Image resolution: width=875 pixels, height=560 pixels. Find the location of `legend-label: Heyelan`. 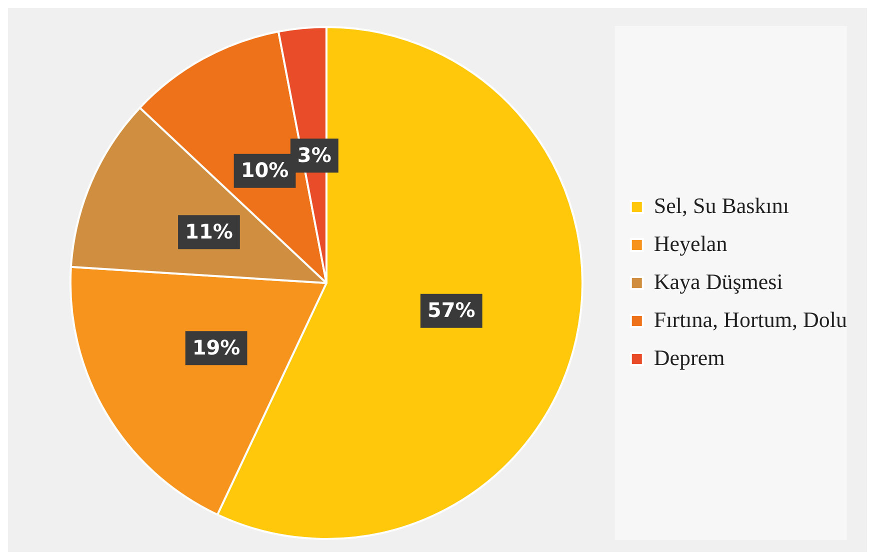

legend-label: Heyelan is located at coordinates (691, 243).